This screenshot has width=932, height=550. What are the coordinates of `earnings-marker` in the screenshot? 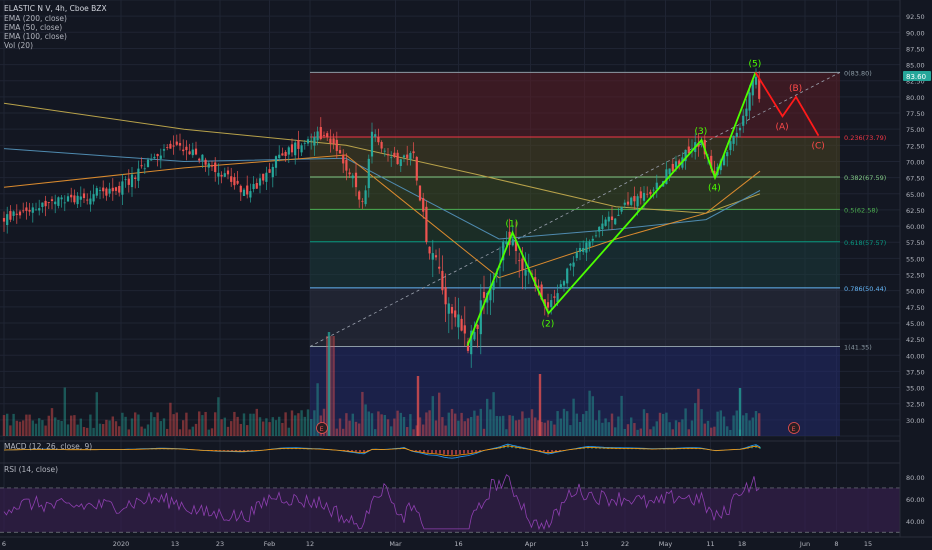 It's located at (322, 428).